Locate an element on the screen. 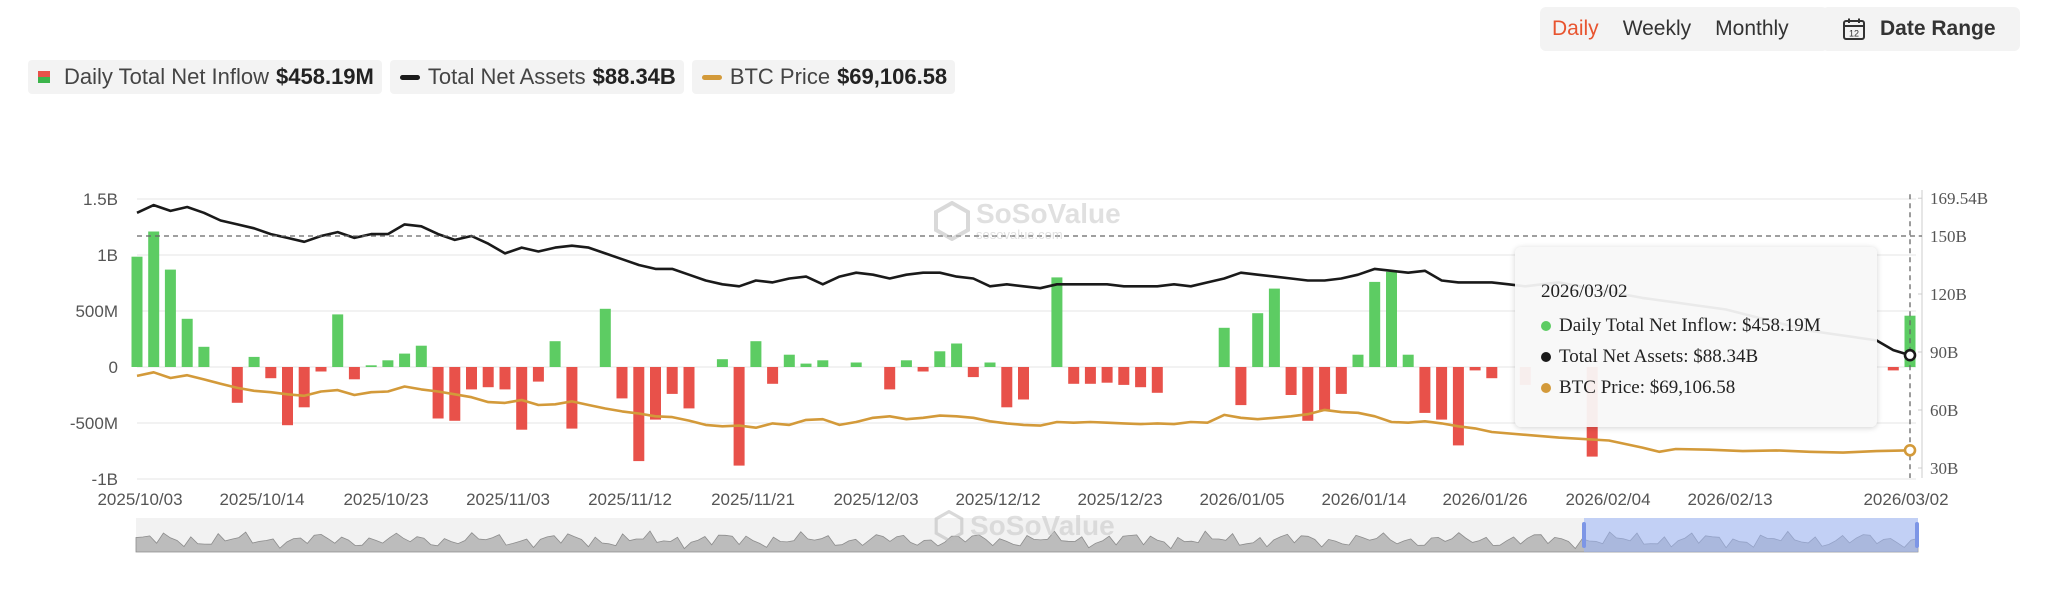 Image resolution: width=2048 pixels, height=615 pixels. navigator-selection is located at coordinates (1751, 535).